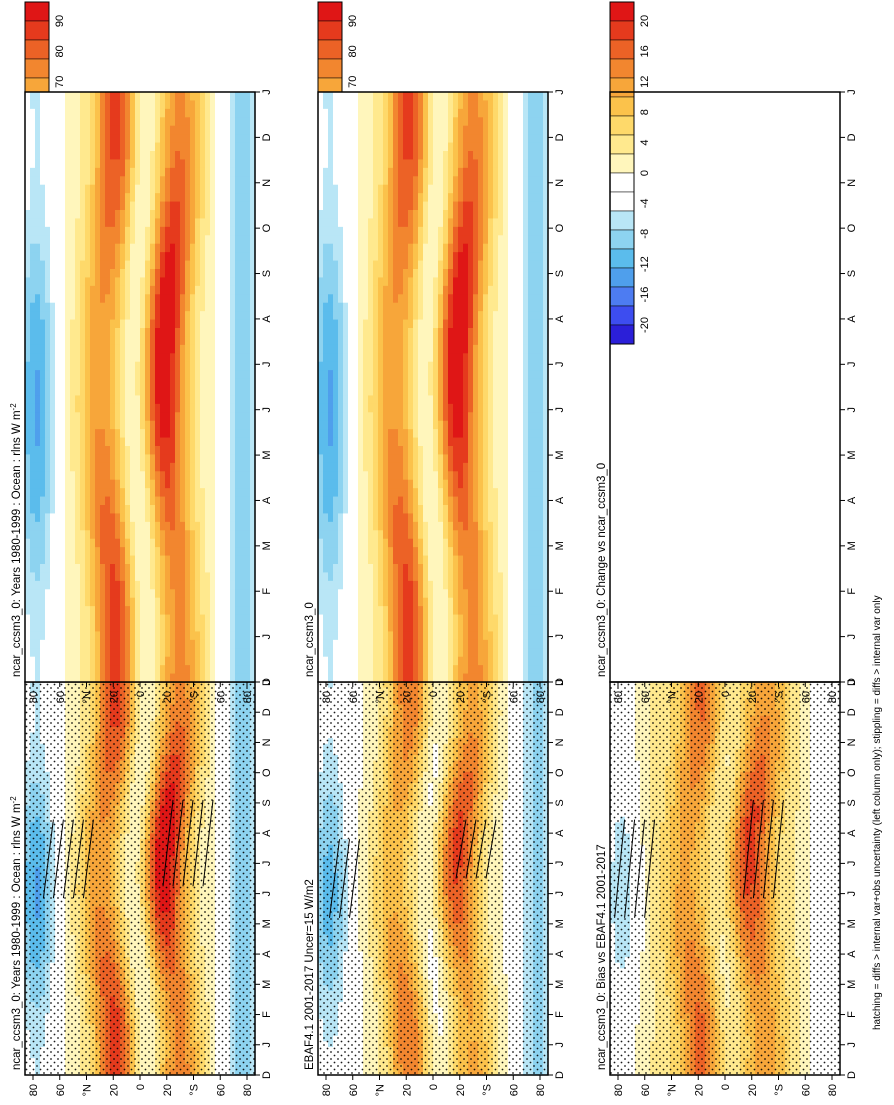 The image size is (894, 1105). What do you see at coordinates (267, 772) in the screenshot?
I see `month-tick-label: O` at bounding box center [267, 772].